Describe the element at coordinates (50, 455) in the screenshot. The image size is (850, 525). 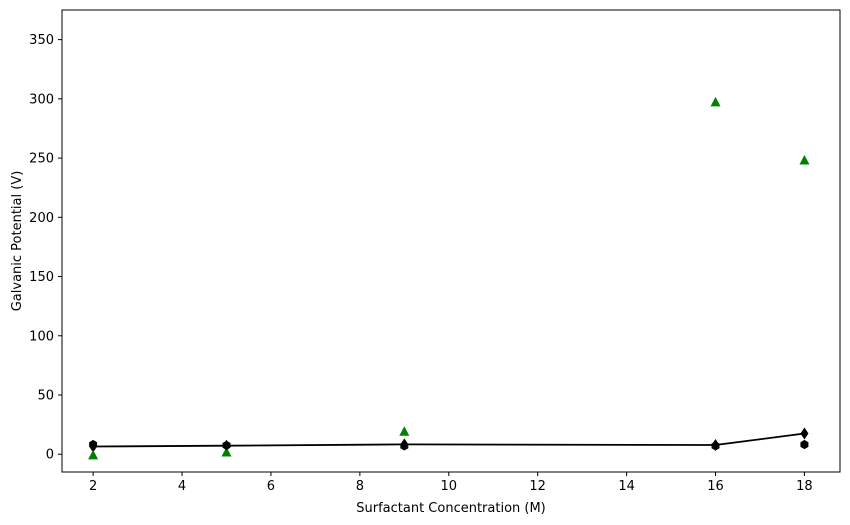
I see `y-tick-label: 0` at that location.